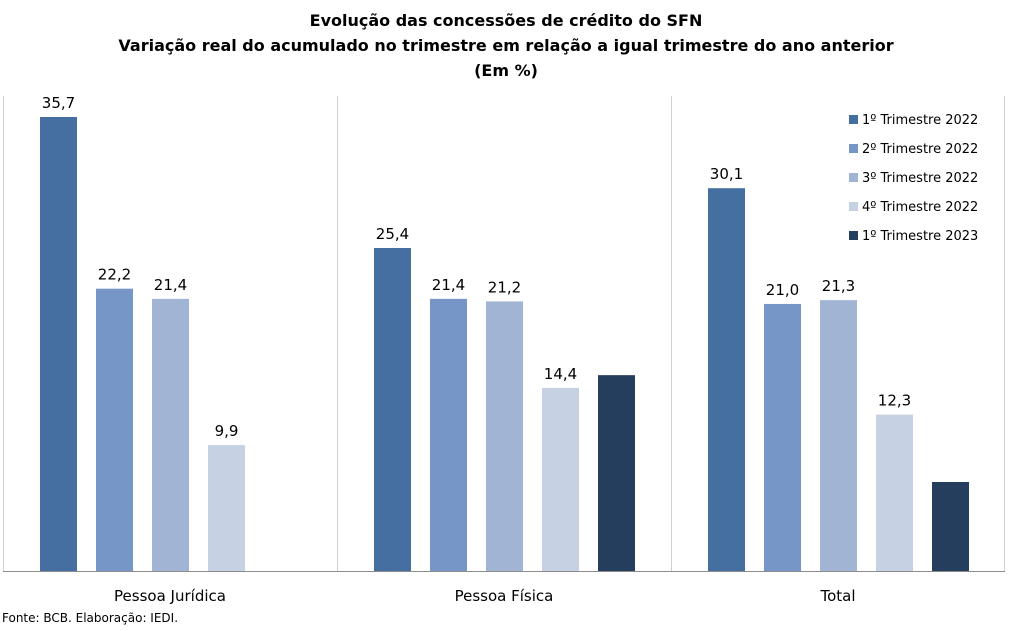 The width and height of the screenshot is (1012, 631). What do you see at coordinates (837, 596) in the screenshot?
I see `category-label: Total` at bounding box center [837, 596].